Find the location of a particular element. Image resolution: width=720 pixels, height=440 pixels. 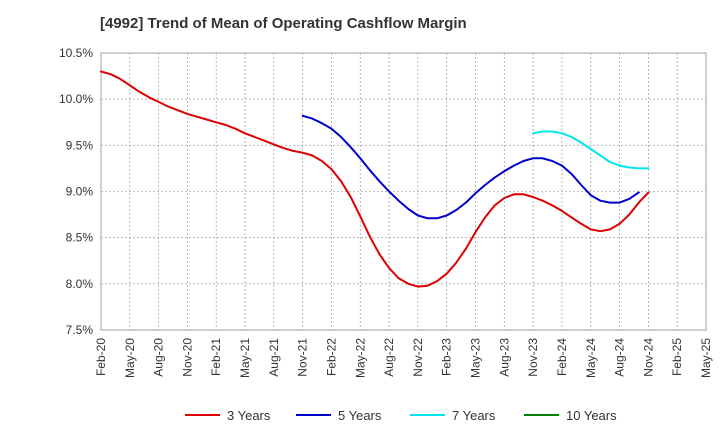

y-tick-label: 8.0% is located at coordinates (80, 284).